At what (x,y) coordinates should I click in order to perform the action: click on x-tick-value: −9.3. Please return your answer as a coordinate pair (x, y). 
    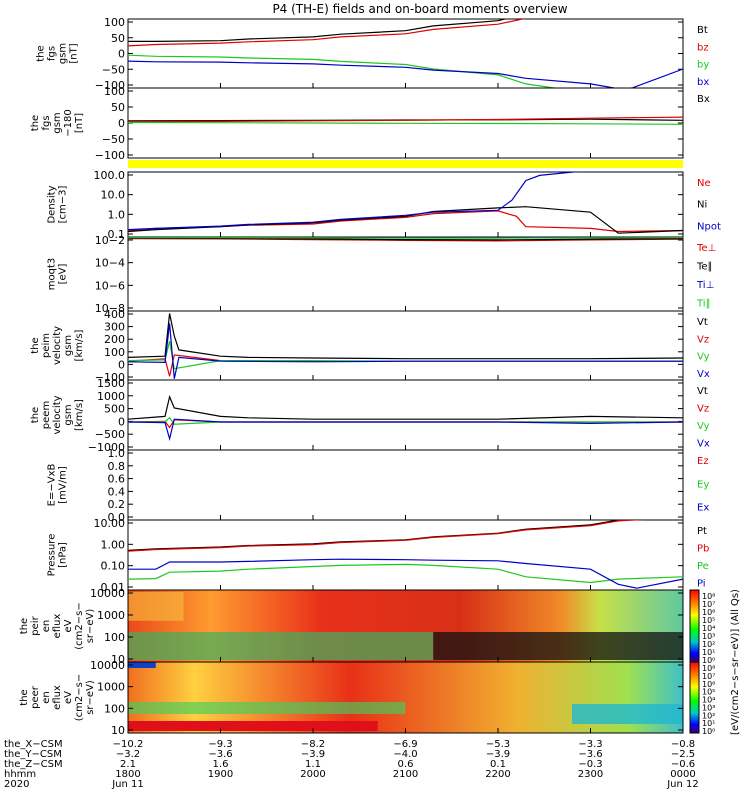
    Looking at the image, I should click on (220, 744).